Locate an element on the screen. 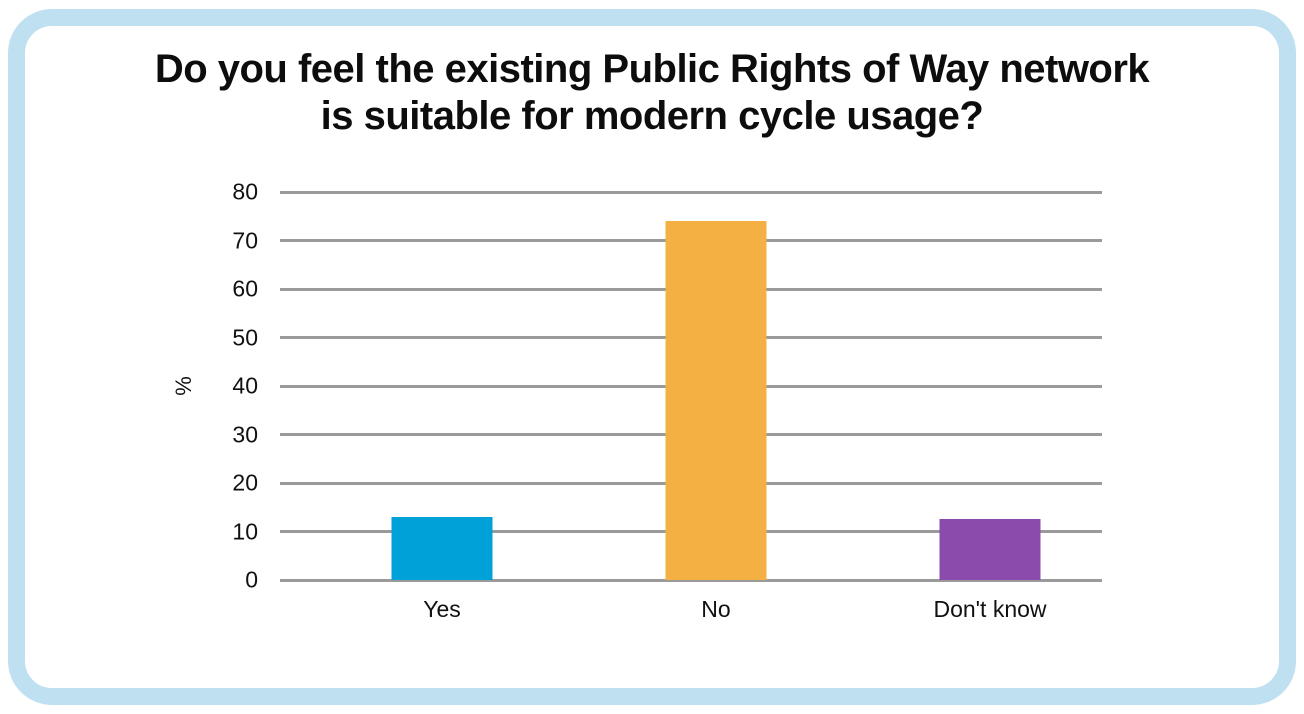 The height and width of the screenshot is (714, 1304). bar-yes is located at coordinates (442, 548).